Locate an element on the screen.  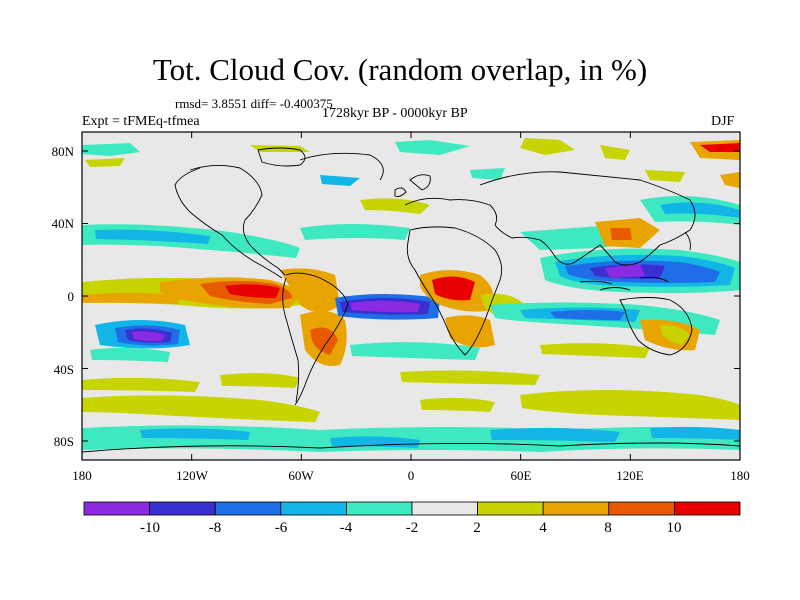
y-tick-0: 0 is located at coordinates (71, 296).